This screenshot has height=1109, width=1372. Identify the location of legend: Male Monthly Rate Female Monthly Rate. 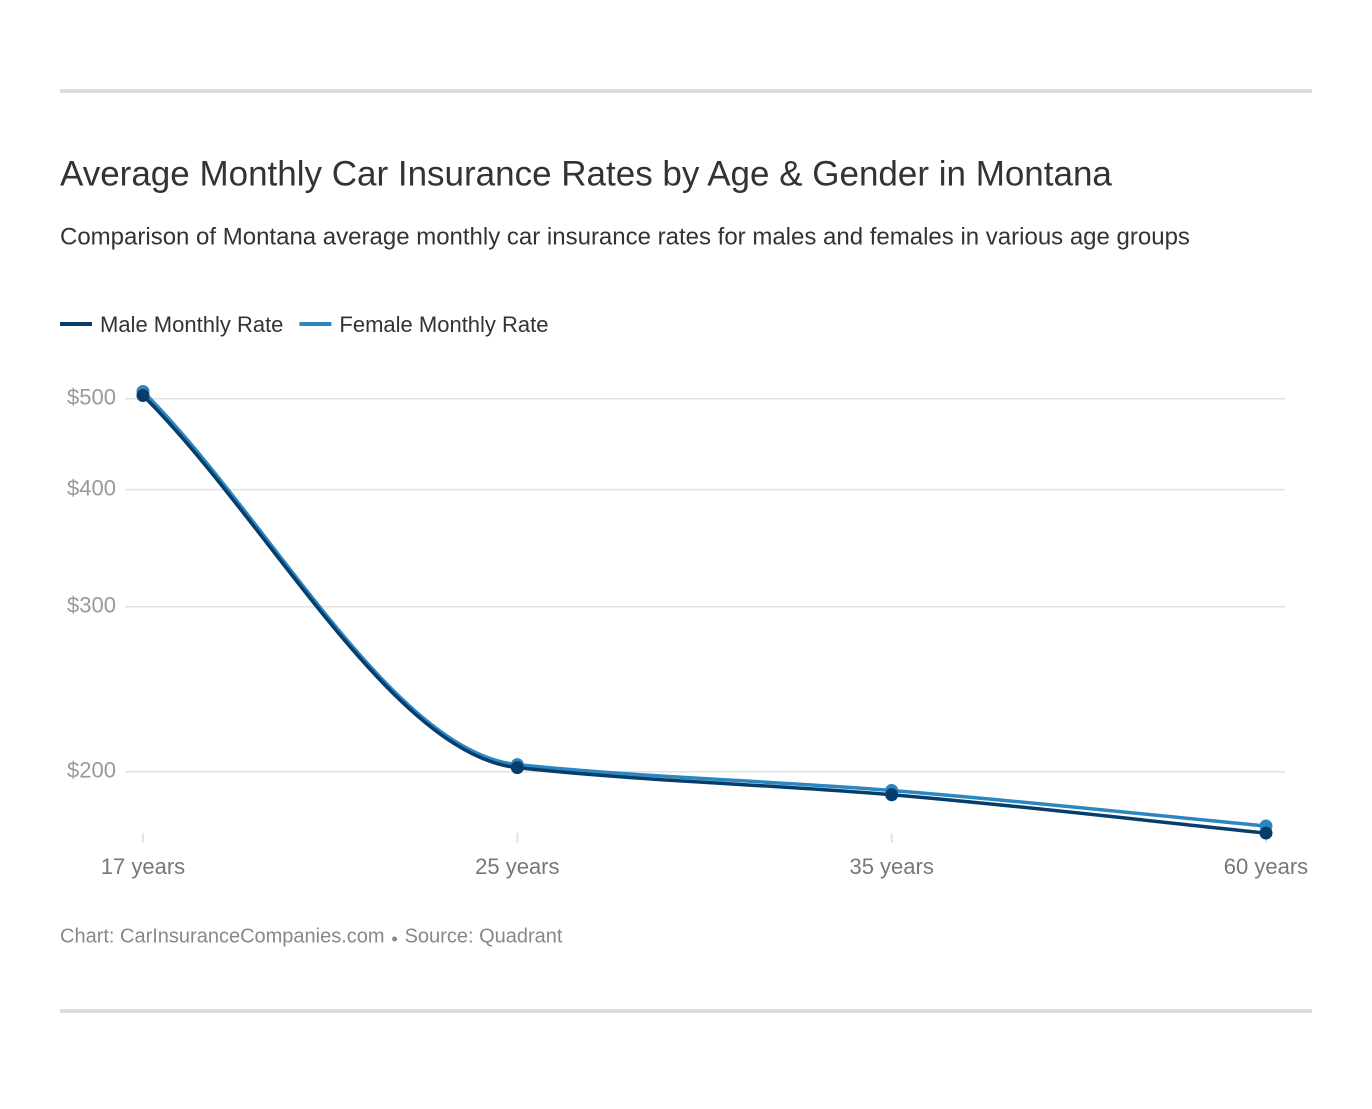
(304, 324).